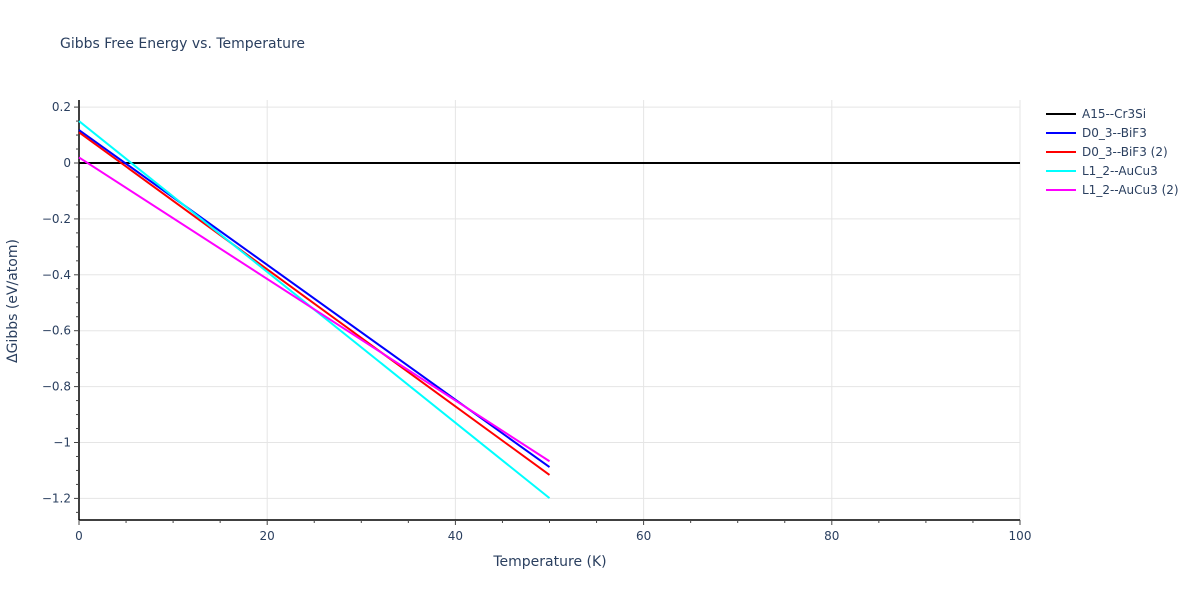 The height and width of the screenshot is (600, 1200). I want to click on x-tick-label: 60, so click(643, 536).